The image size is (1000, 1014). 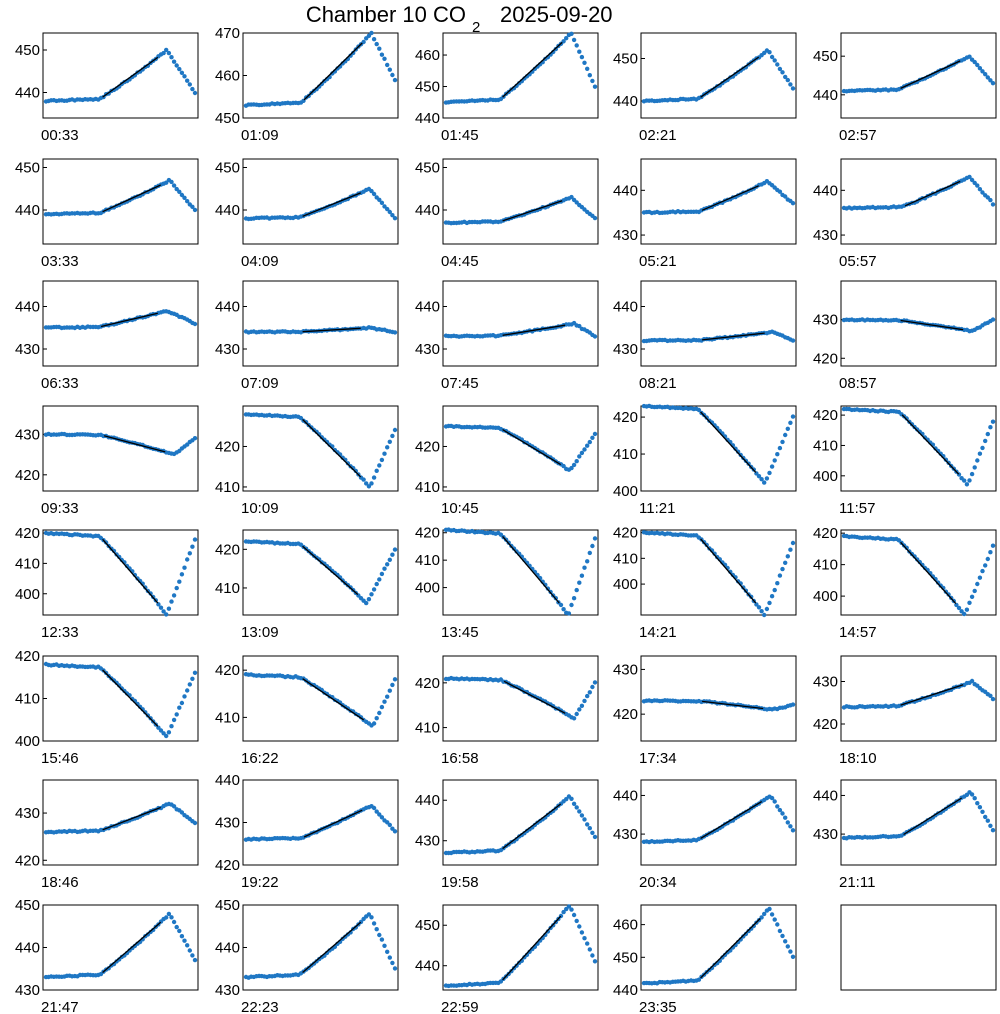 I want to click on subplot-time-label: 05:57, so click(x=858, y=261).